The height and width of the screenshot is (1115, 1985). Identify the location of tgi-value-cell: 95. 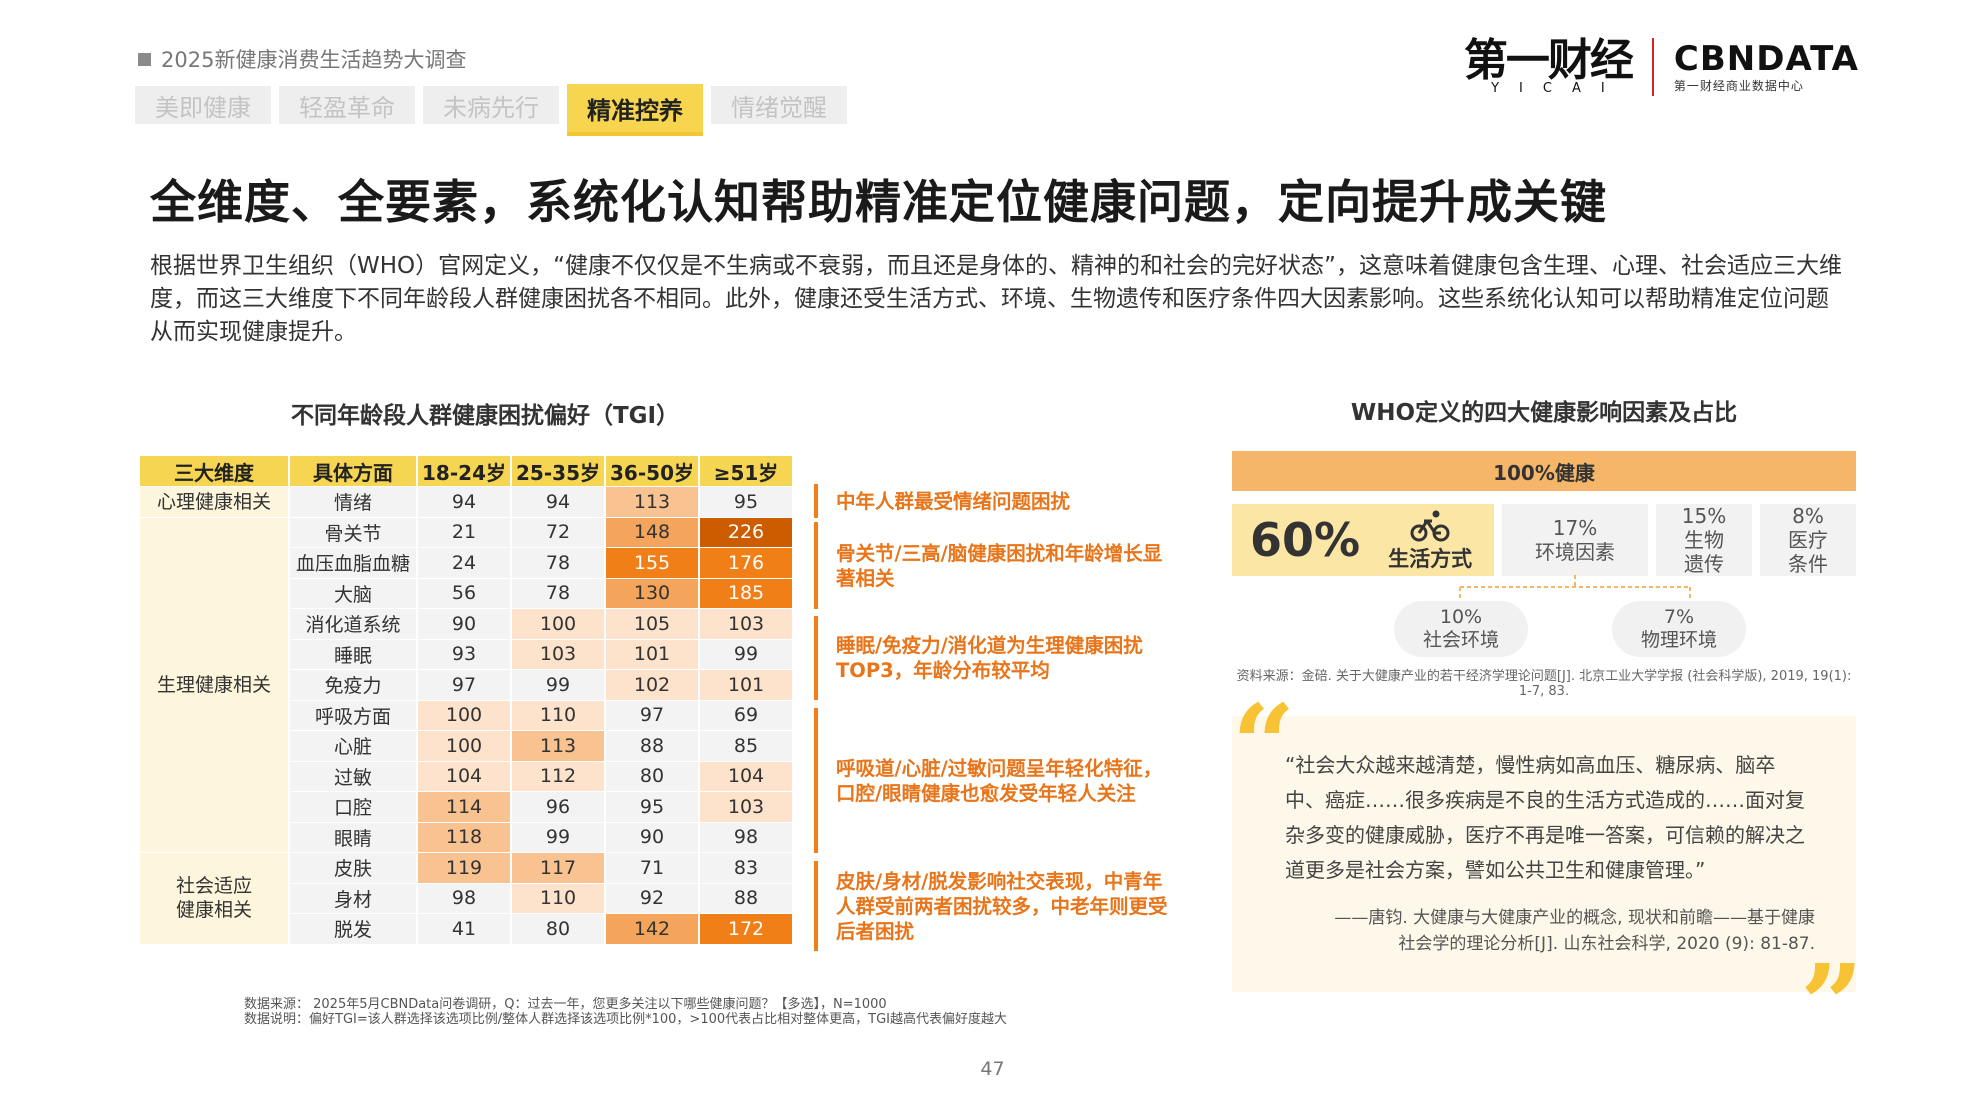
(652, 807).